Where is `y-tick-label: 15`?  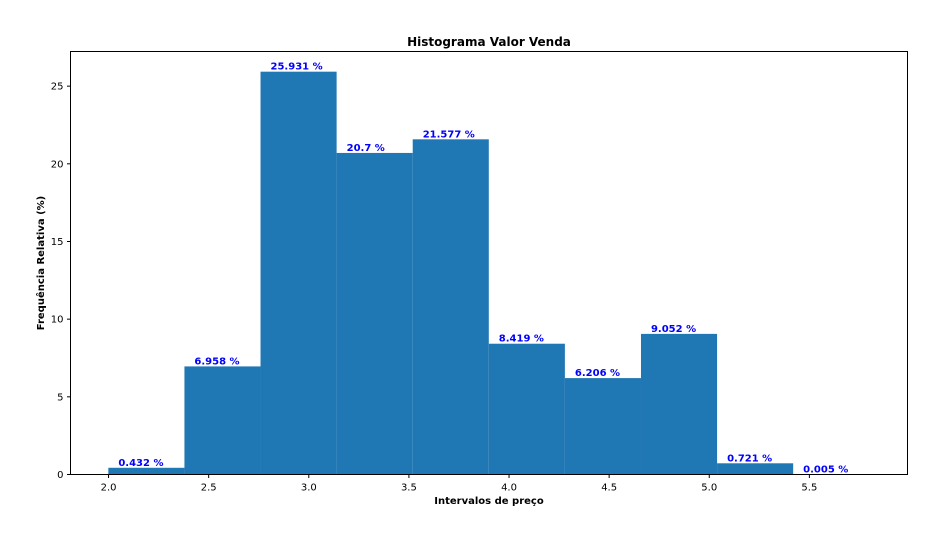
y-tick-label: 15 is located at coordinates (57, 242).